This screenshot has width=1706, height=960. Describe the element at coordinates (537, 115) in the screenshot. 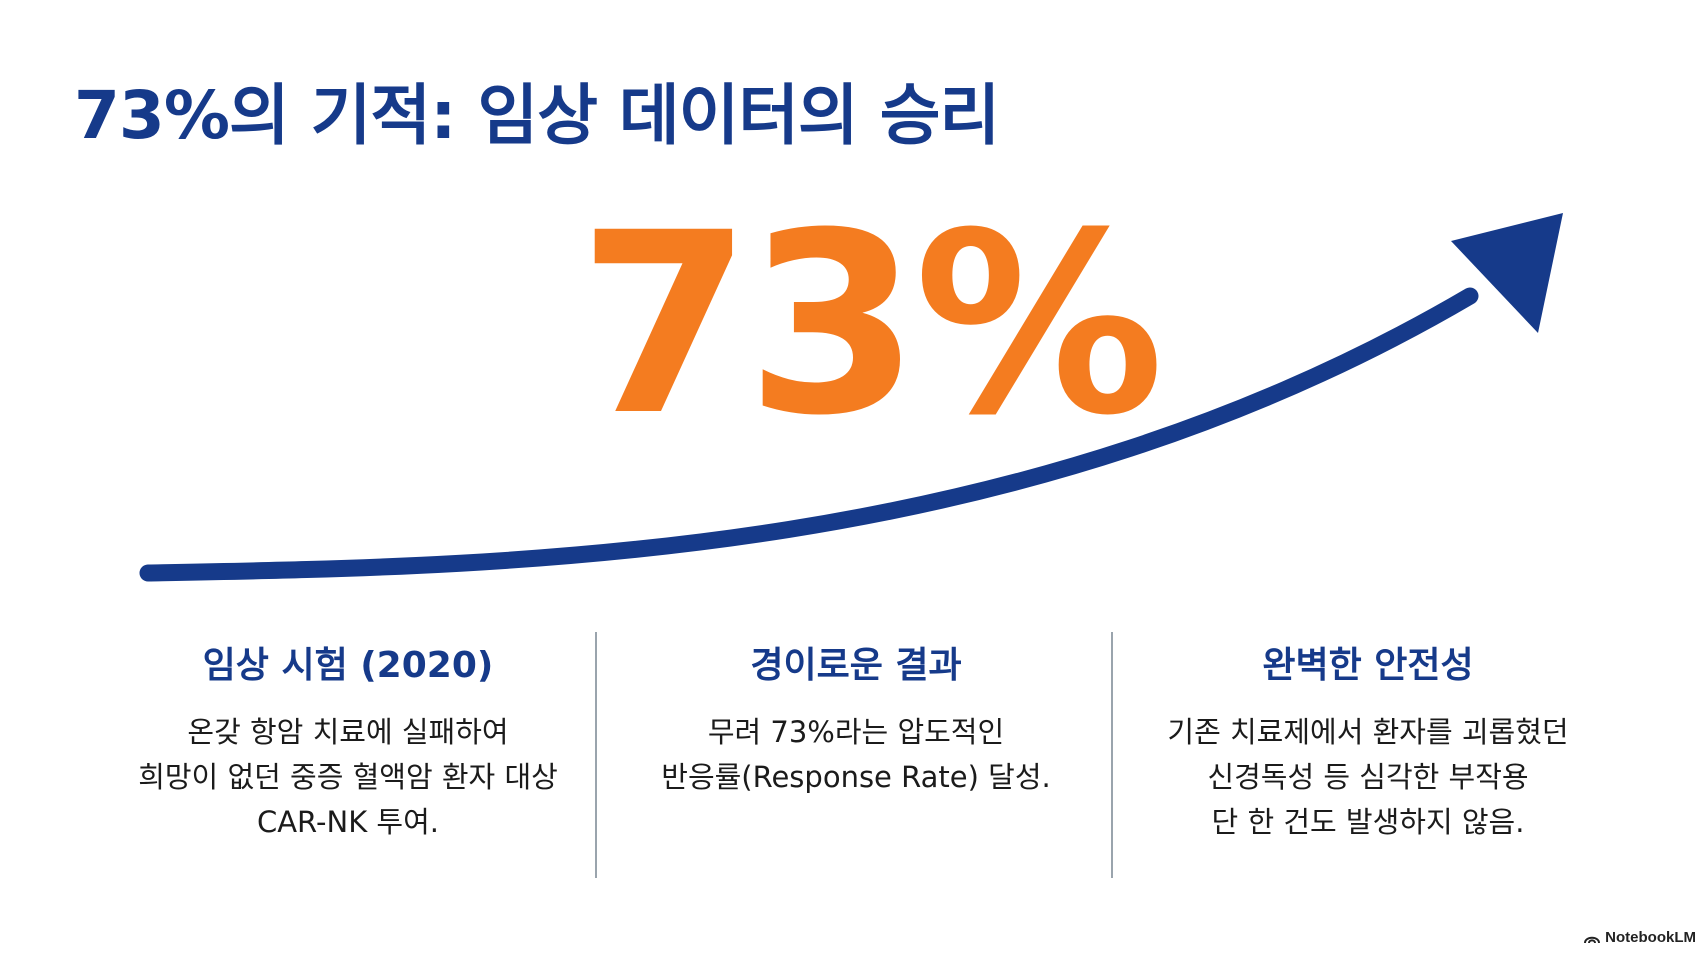

I see `slide-title: 73%의 기적: 임상 데이터의 승리` at that location.